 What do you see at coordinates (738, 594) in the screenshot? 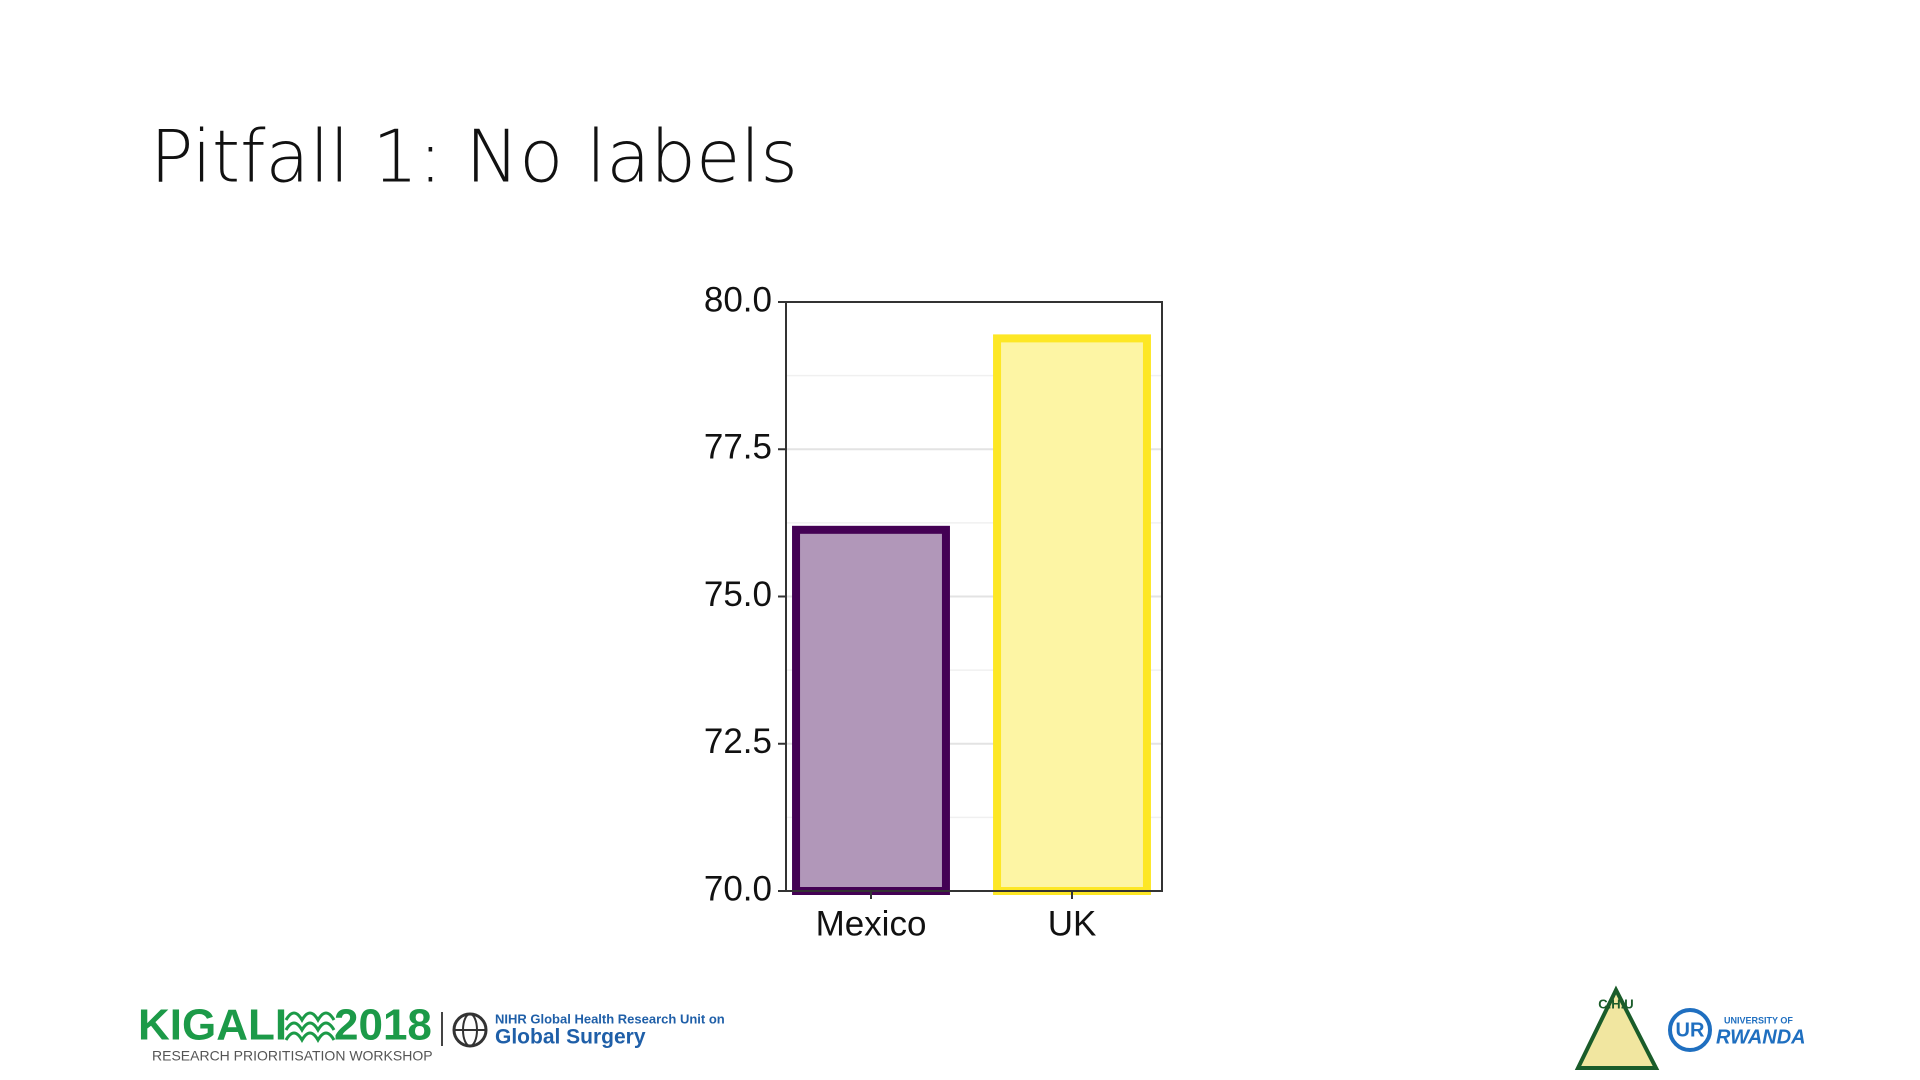
I see `y-tick-label: 75.0` at bounding box center [738, 594].